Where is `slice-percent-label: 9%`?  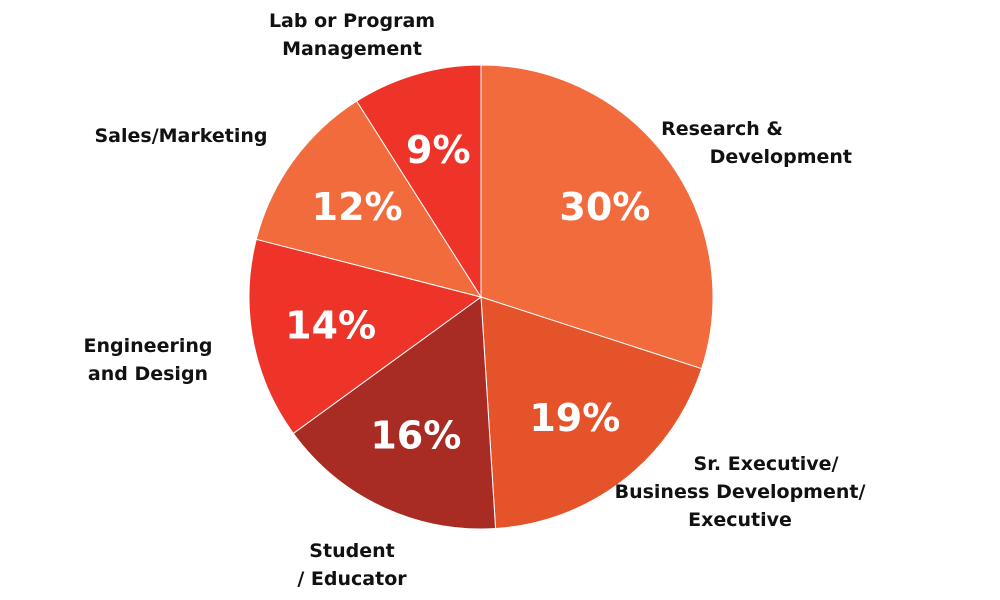 slice-percent-label: 9% is located at coordinates (438, 150).